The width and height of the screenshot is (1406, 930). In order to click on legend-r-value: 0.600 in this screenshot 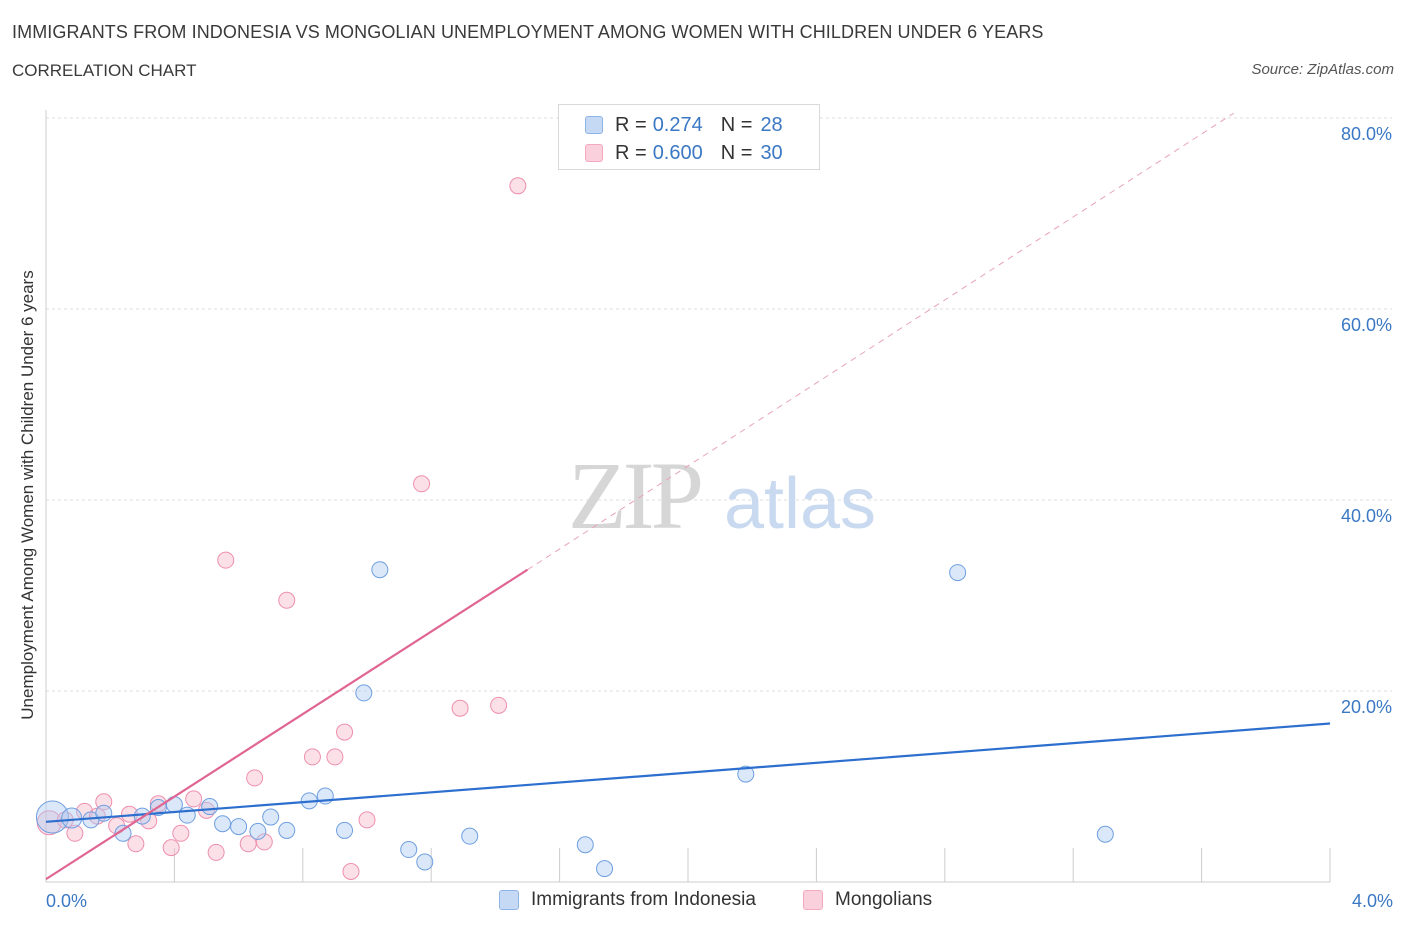, I will do `click(677, 152)`.